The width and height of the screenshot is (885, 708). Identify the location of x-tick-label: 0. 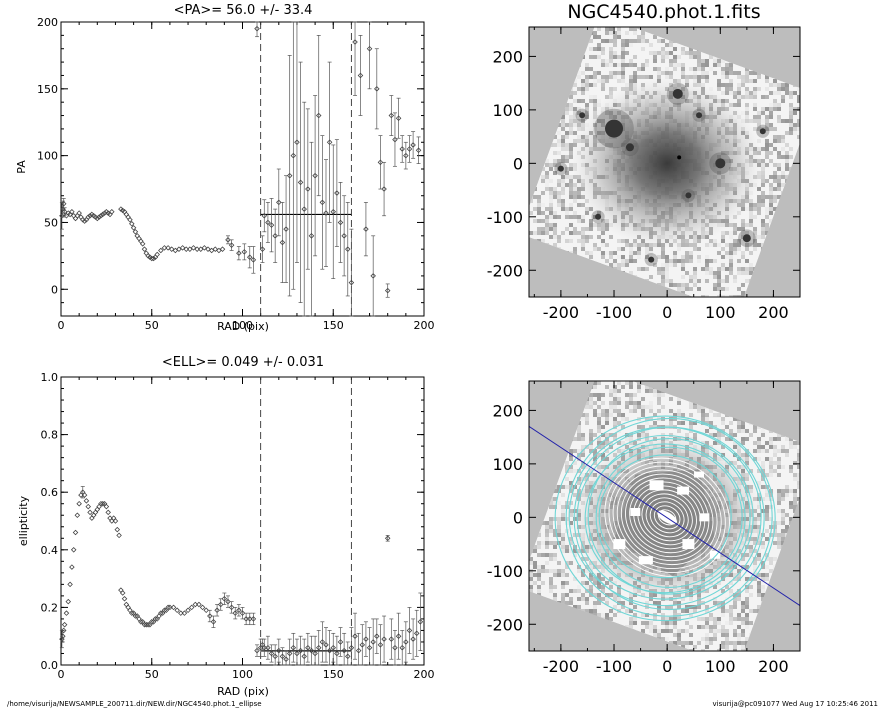
(667, 312).